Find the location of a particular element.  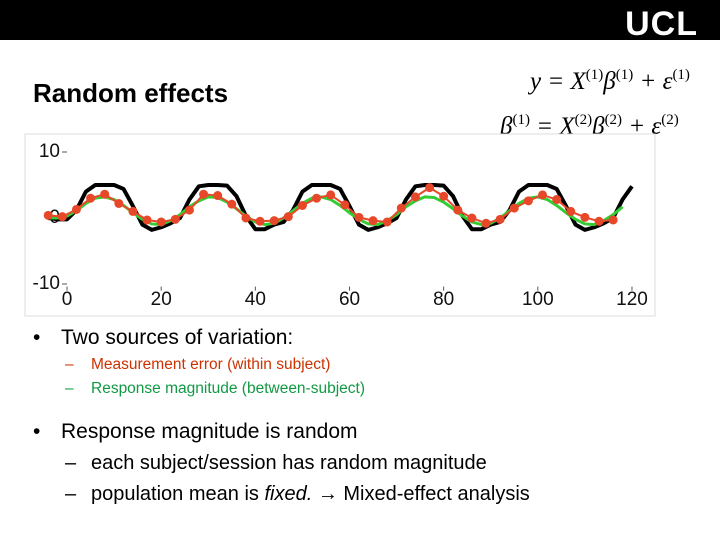

y-tick-label: -10 is located at coordinates (46, 283).